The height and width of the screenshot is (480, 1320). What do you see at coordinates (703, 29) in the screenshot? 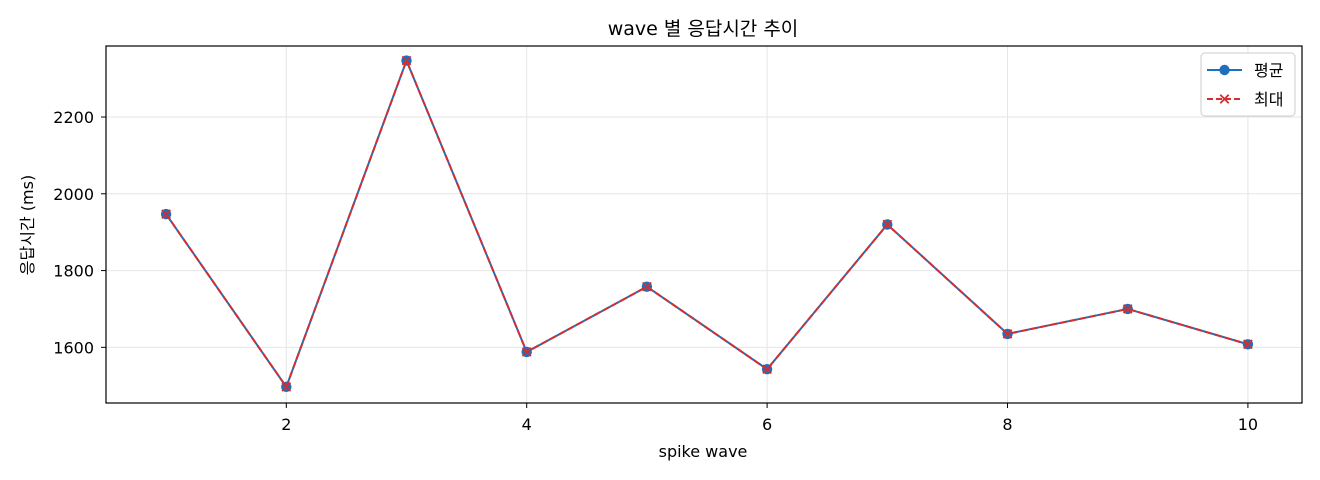
I see `chart-title: wave 별 응답시간 추이` at bounding box center [703, 29].